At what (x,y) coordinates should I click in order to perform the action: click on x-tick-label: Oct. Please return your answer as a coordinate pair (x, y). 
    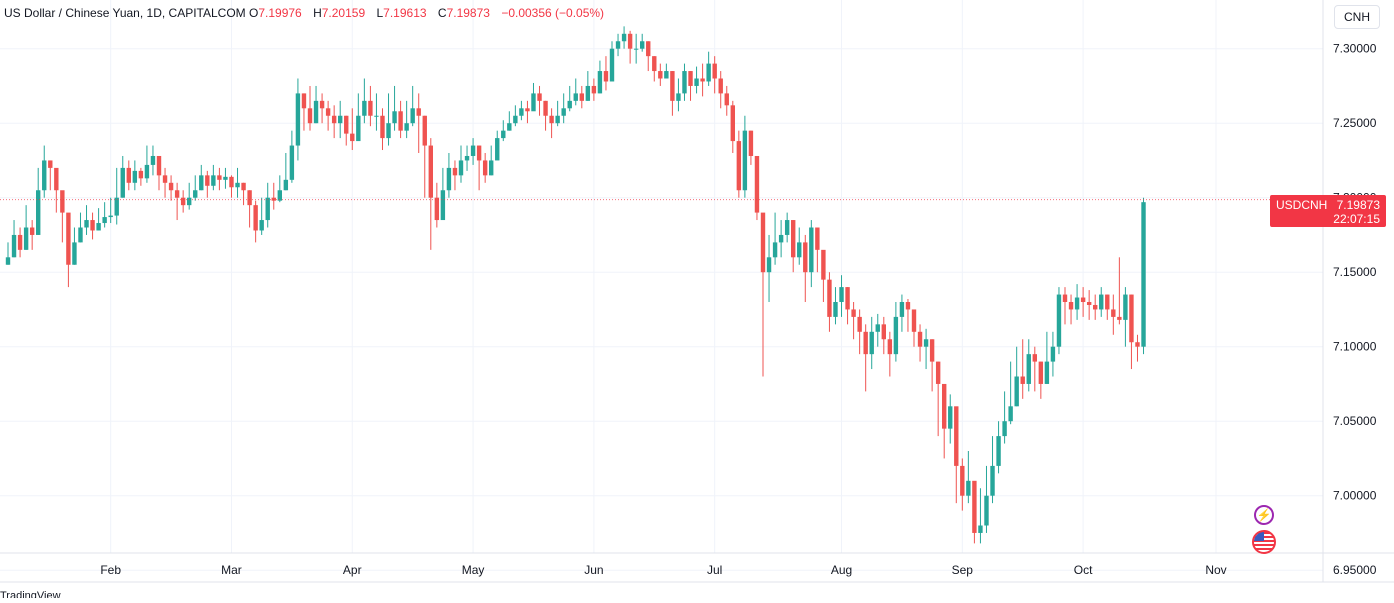
    Looking at the image, I should click on (1083, 570).